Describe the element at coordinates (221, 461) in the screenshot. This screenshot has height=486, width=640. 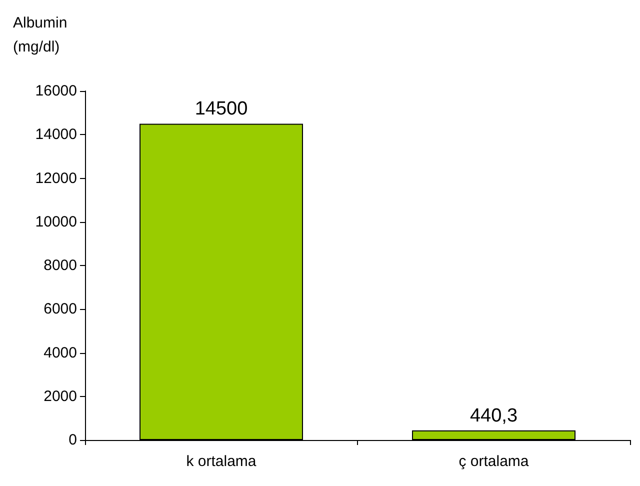
I see `x-tick-label: k ortalama` at that location.